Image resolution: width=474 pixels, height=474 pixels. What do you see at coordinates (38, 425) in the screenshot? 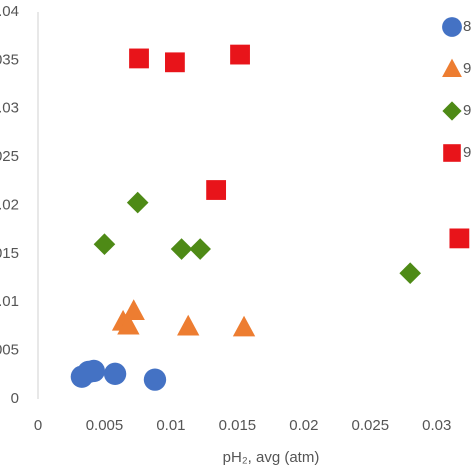
I see `x-tick-label: 0` at bounding box center [38, 425].